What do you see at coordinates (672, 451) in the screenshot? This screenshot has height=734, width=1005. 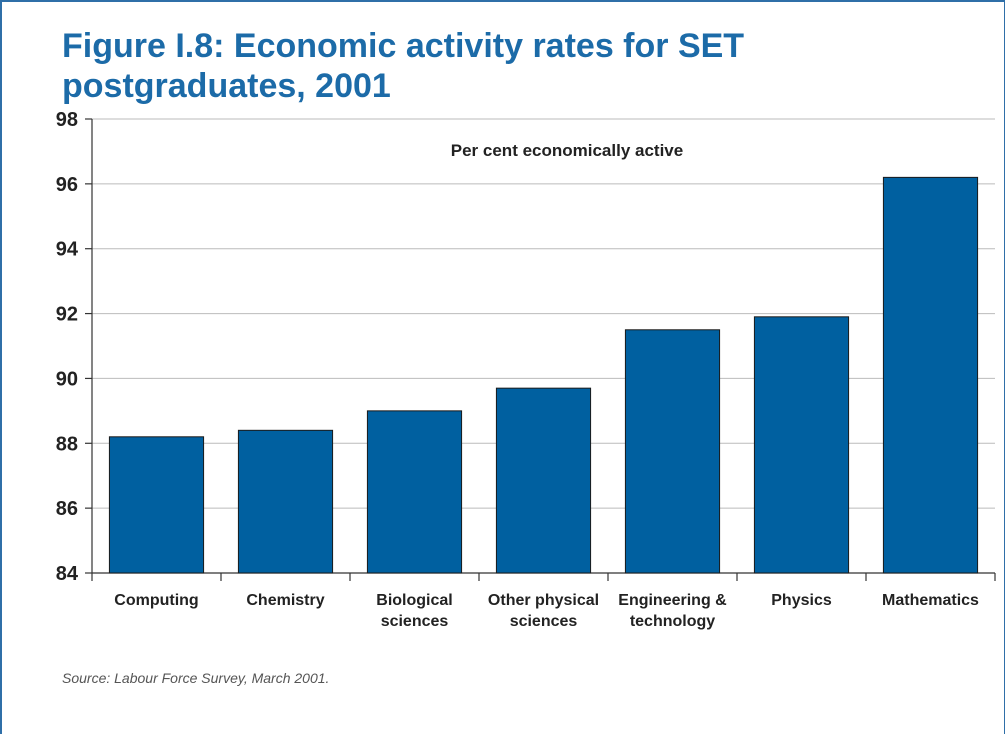 I see `bar-engineering-technology` at bounding box center [672, 451].